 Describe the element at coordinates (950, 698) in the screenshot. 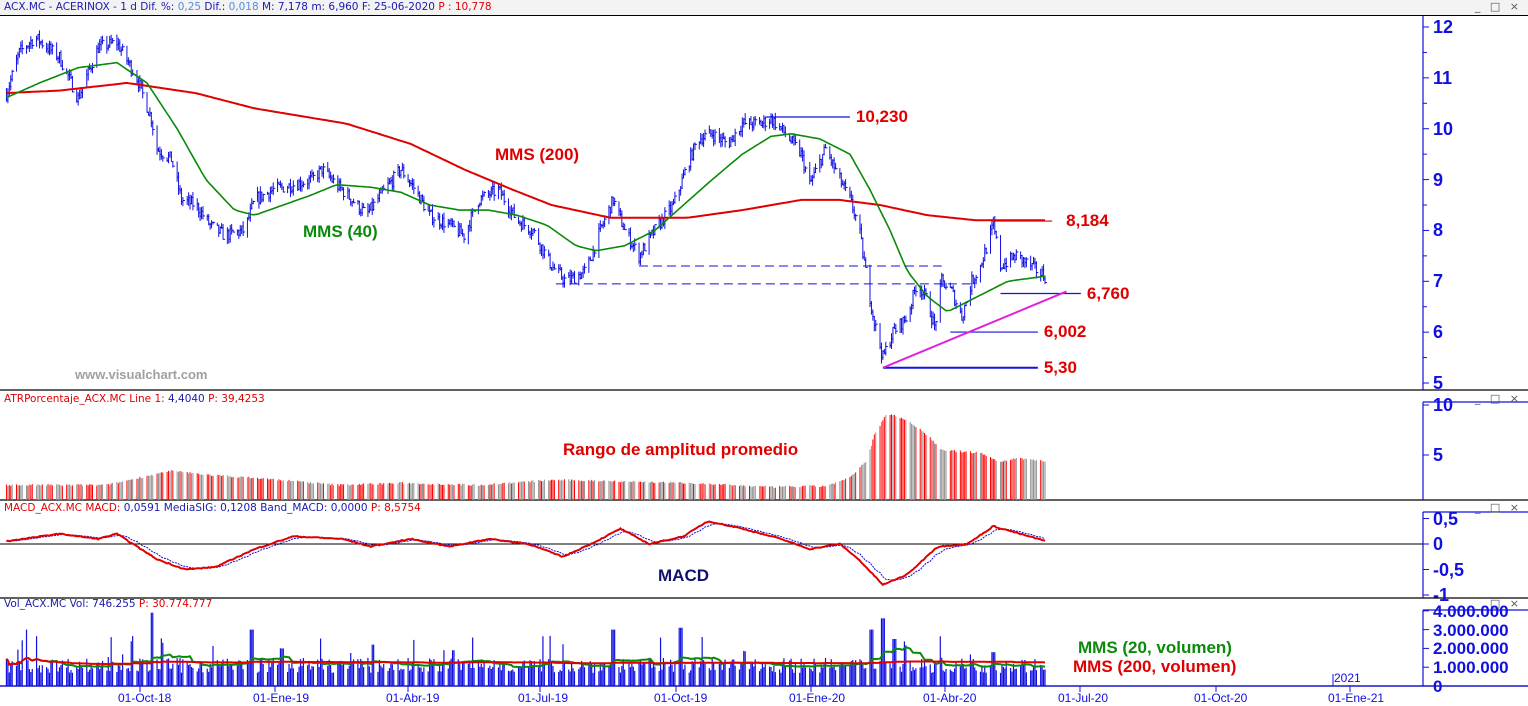

I see `x-tick-label: 01-Abr-20` at that location.